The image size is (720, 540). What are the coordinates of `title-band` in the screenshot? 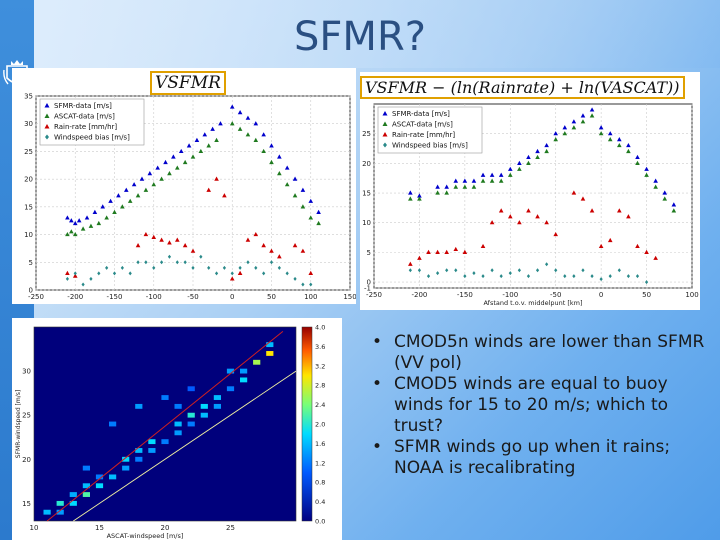 It's located at (377, 34).